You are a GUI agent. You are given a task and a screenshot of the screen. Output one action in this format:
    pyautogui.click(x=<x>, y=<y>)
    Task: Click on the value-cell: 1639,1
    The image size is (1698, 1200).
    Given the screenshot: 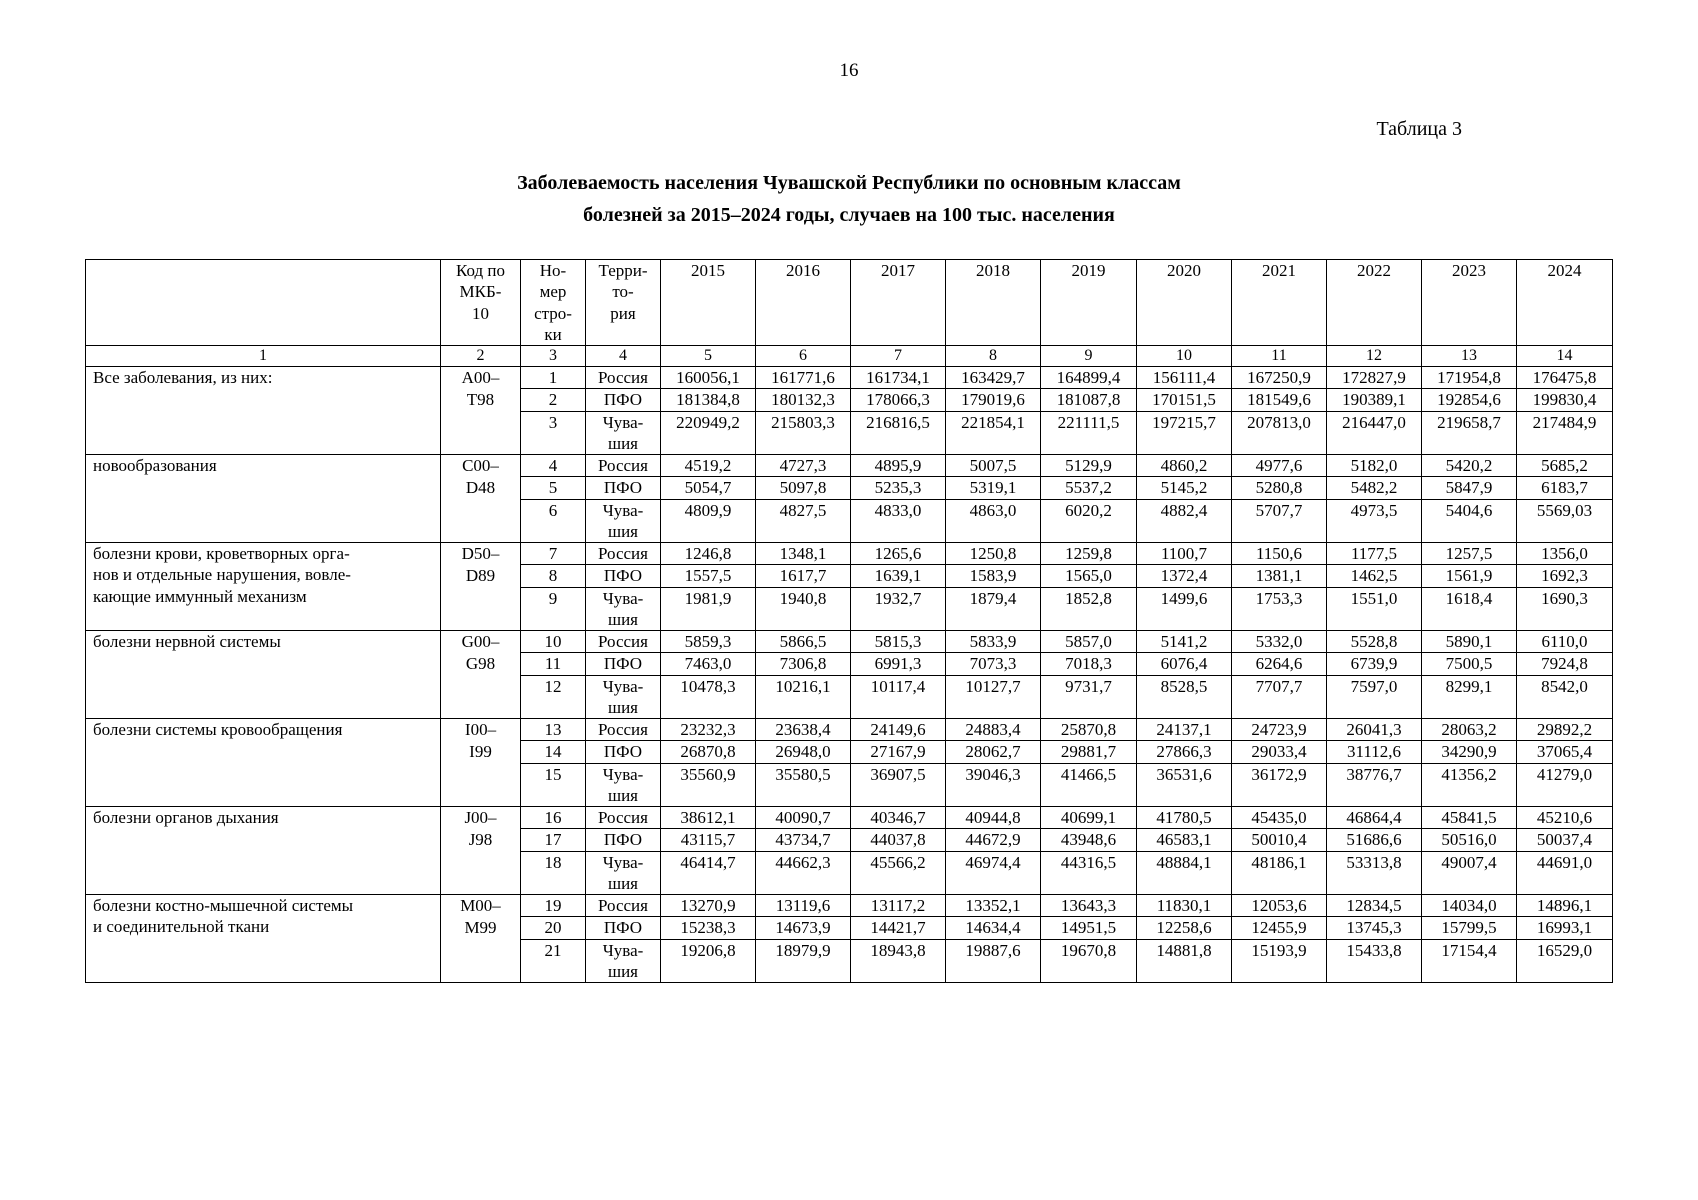 What is the action you would take?
    pyautogui.click(x=898, y=576)
    